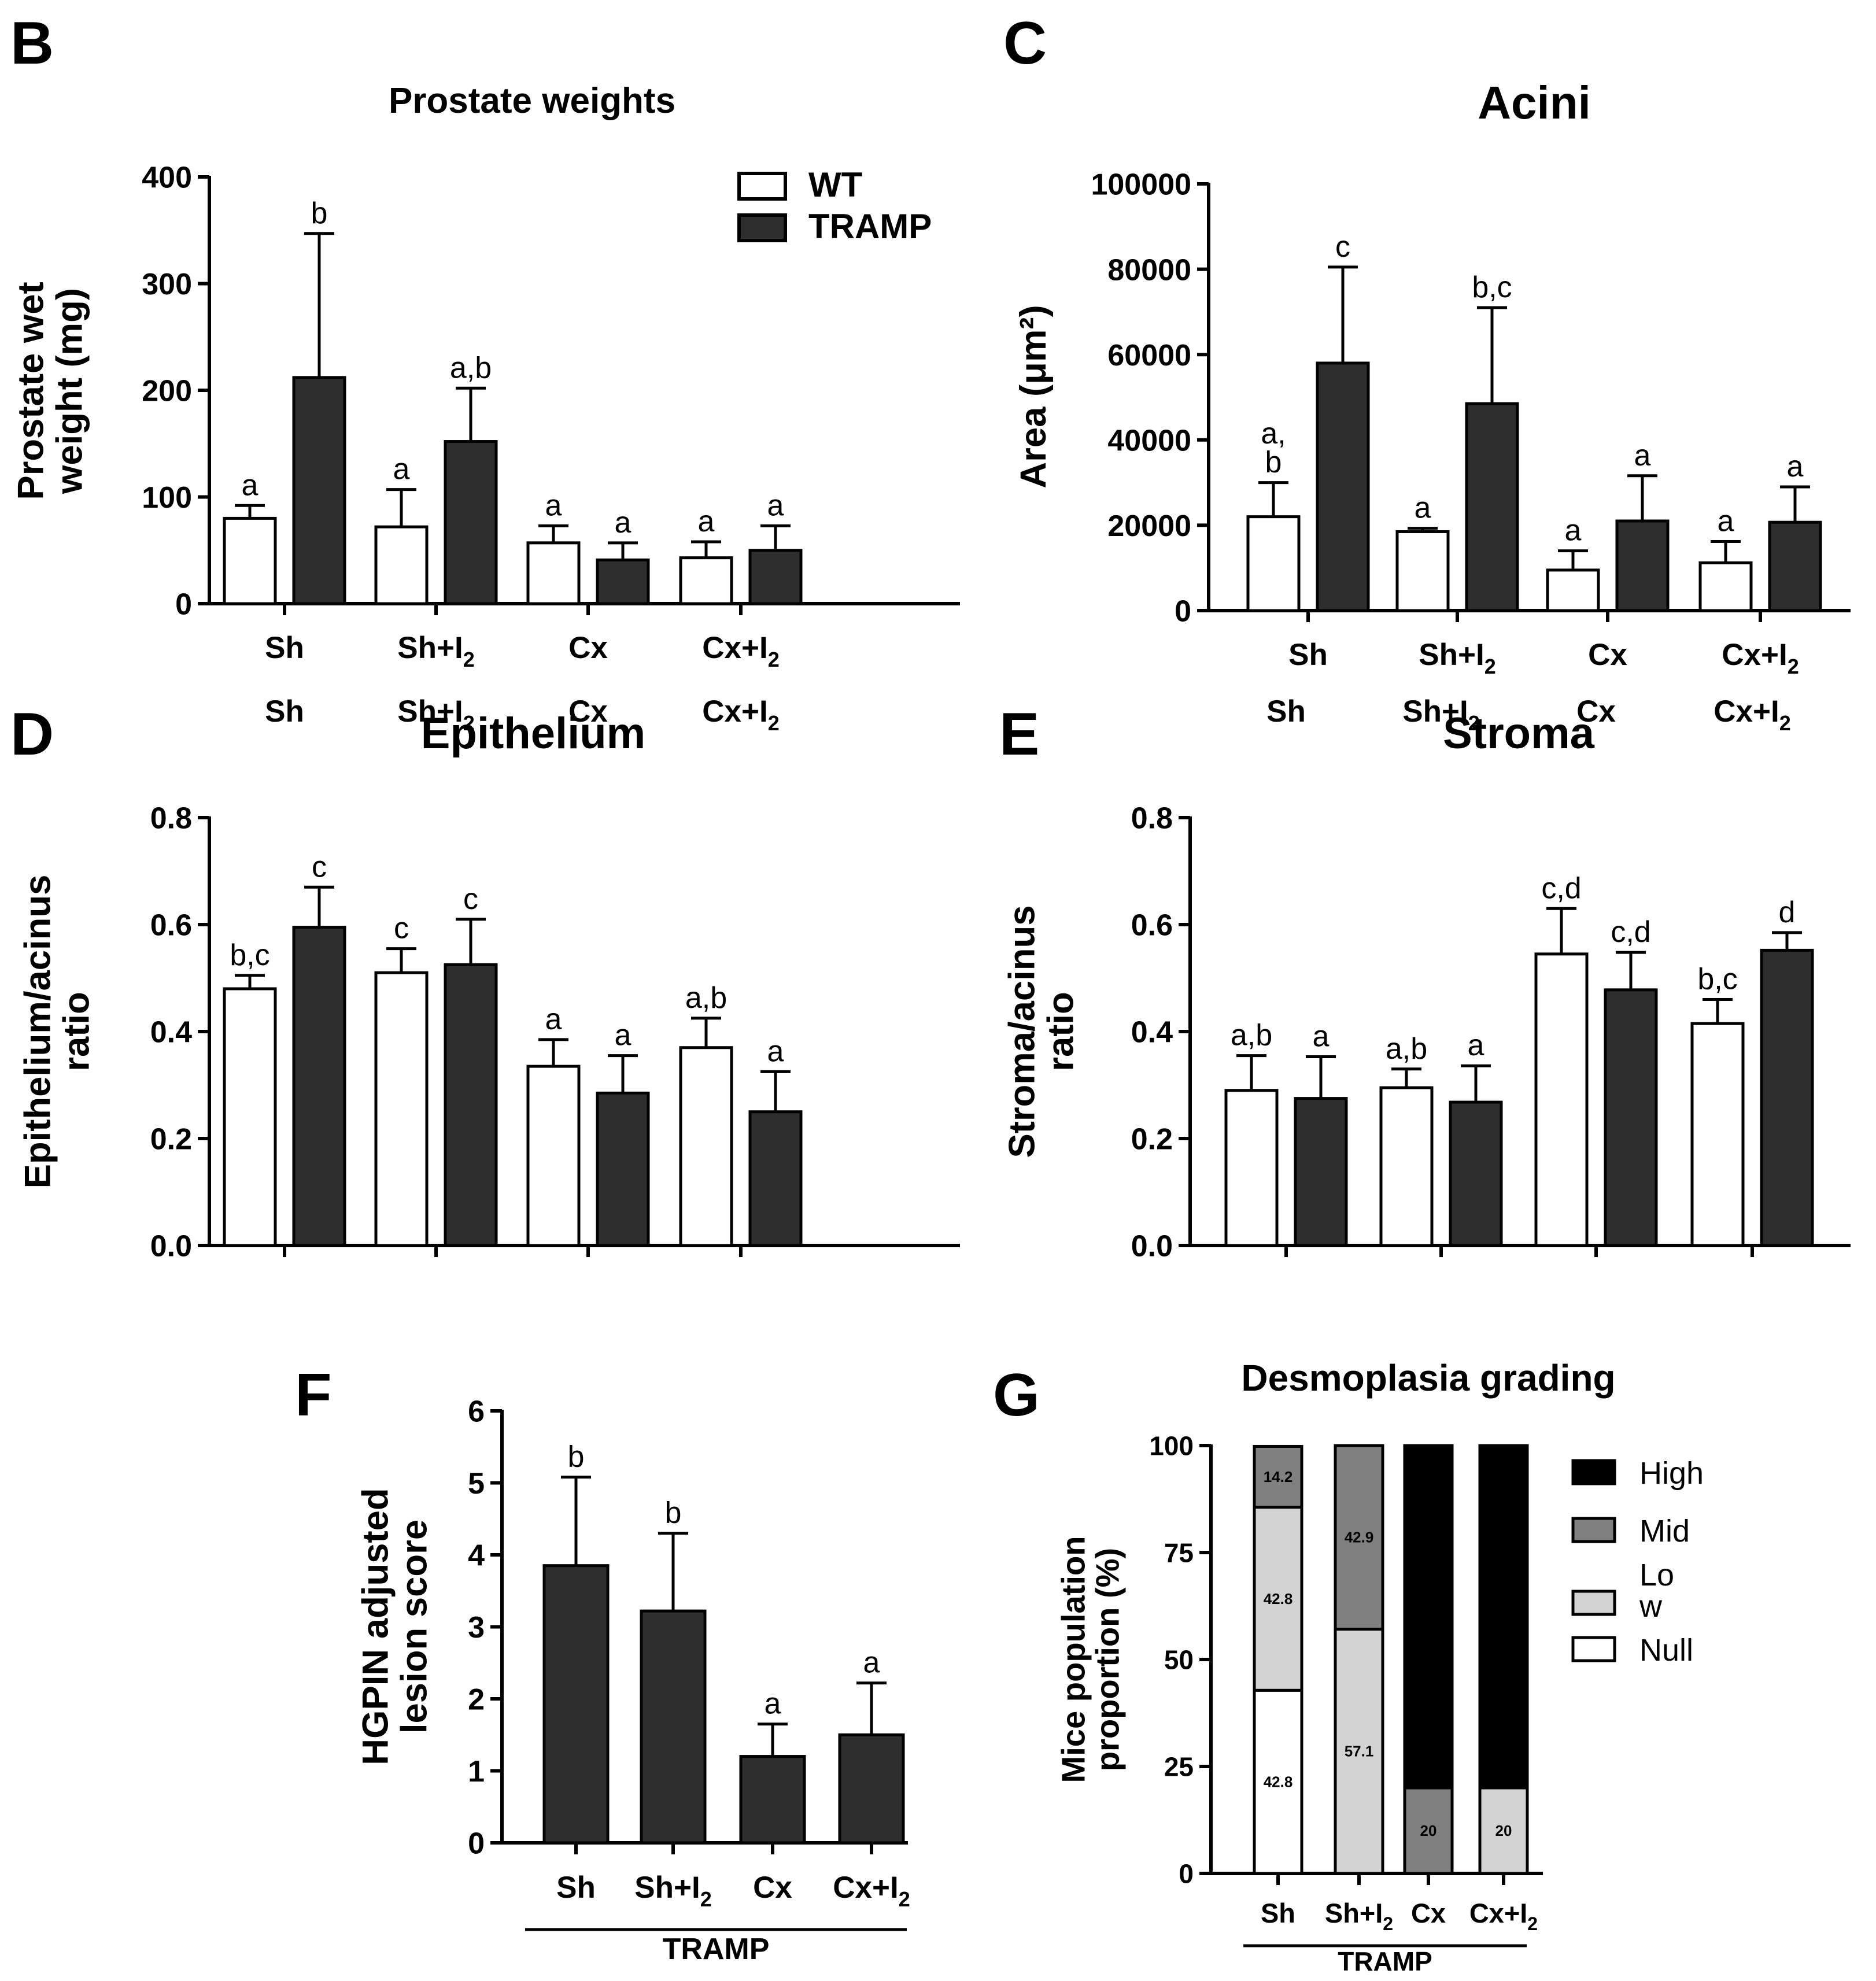 The width and height of the screenshot is (1876, 1981). I want to click on panel-e-category-label: Cx+I2, so click(1752, 714).